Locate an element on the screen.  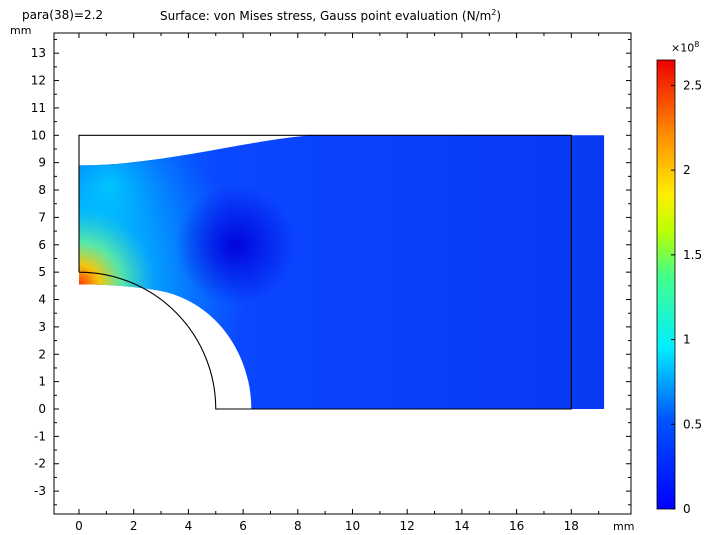
x-tick-label: 16 is located at coordinates (516, 526).